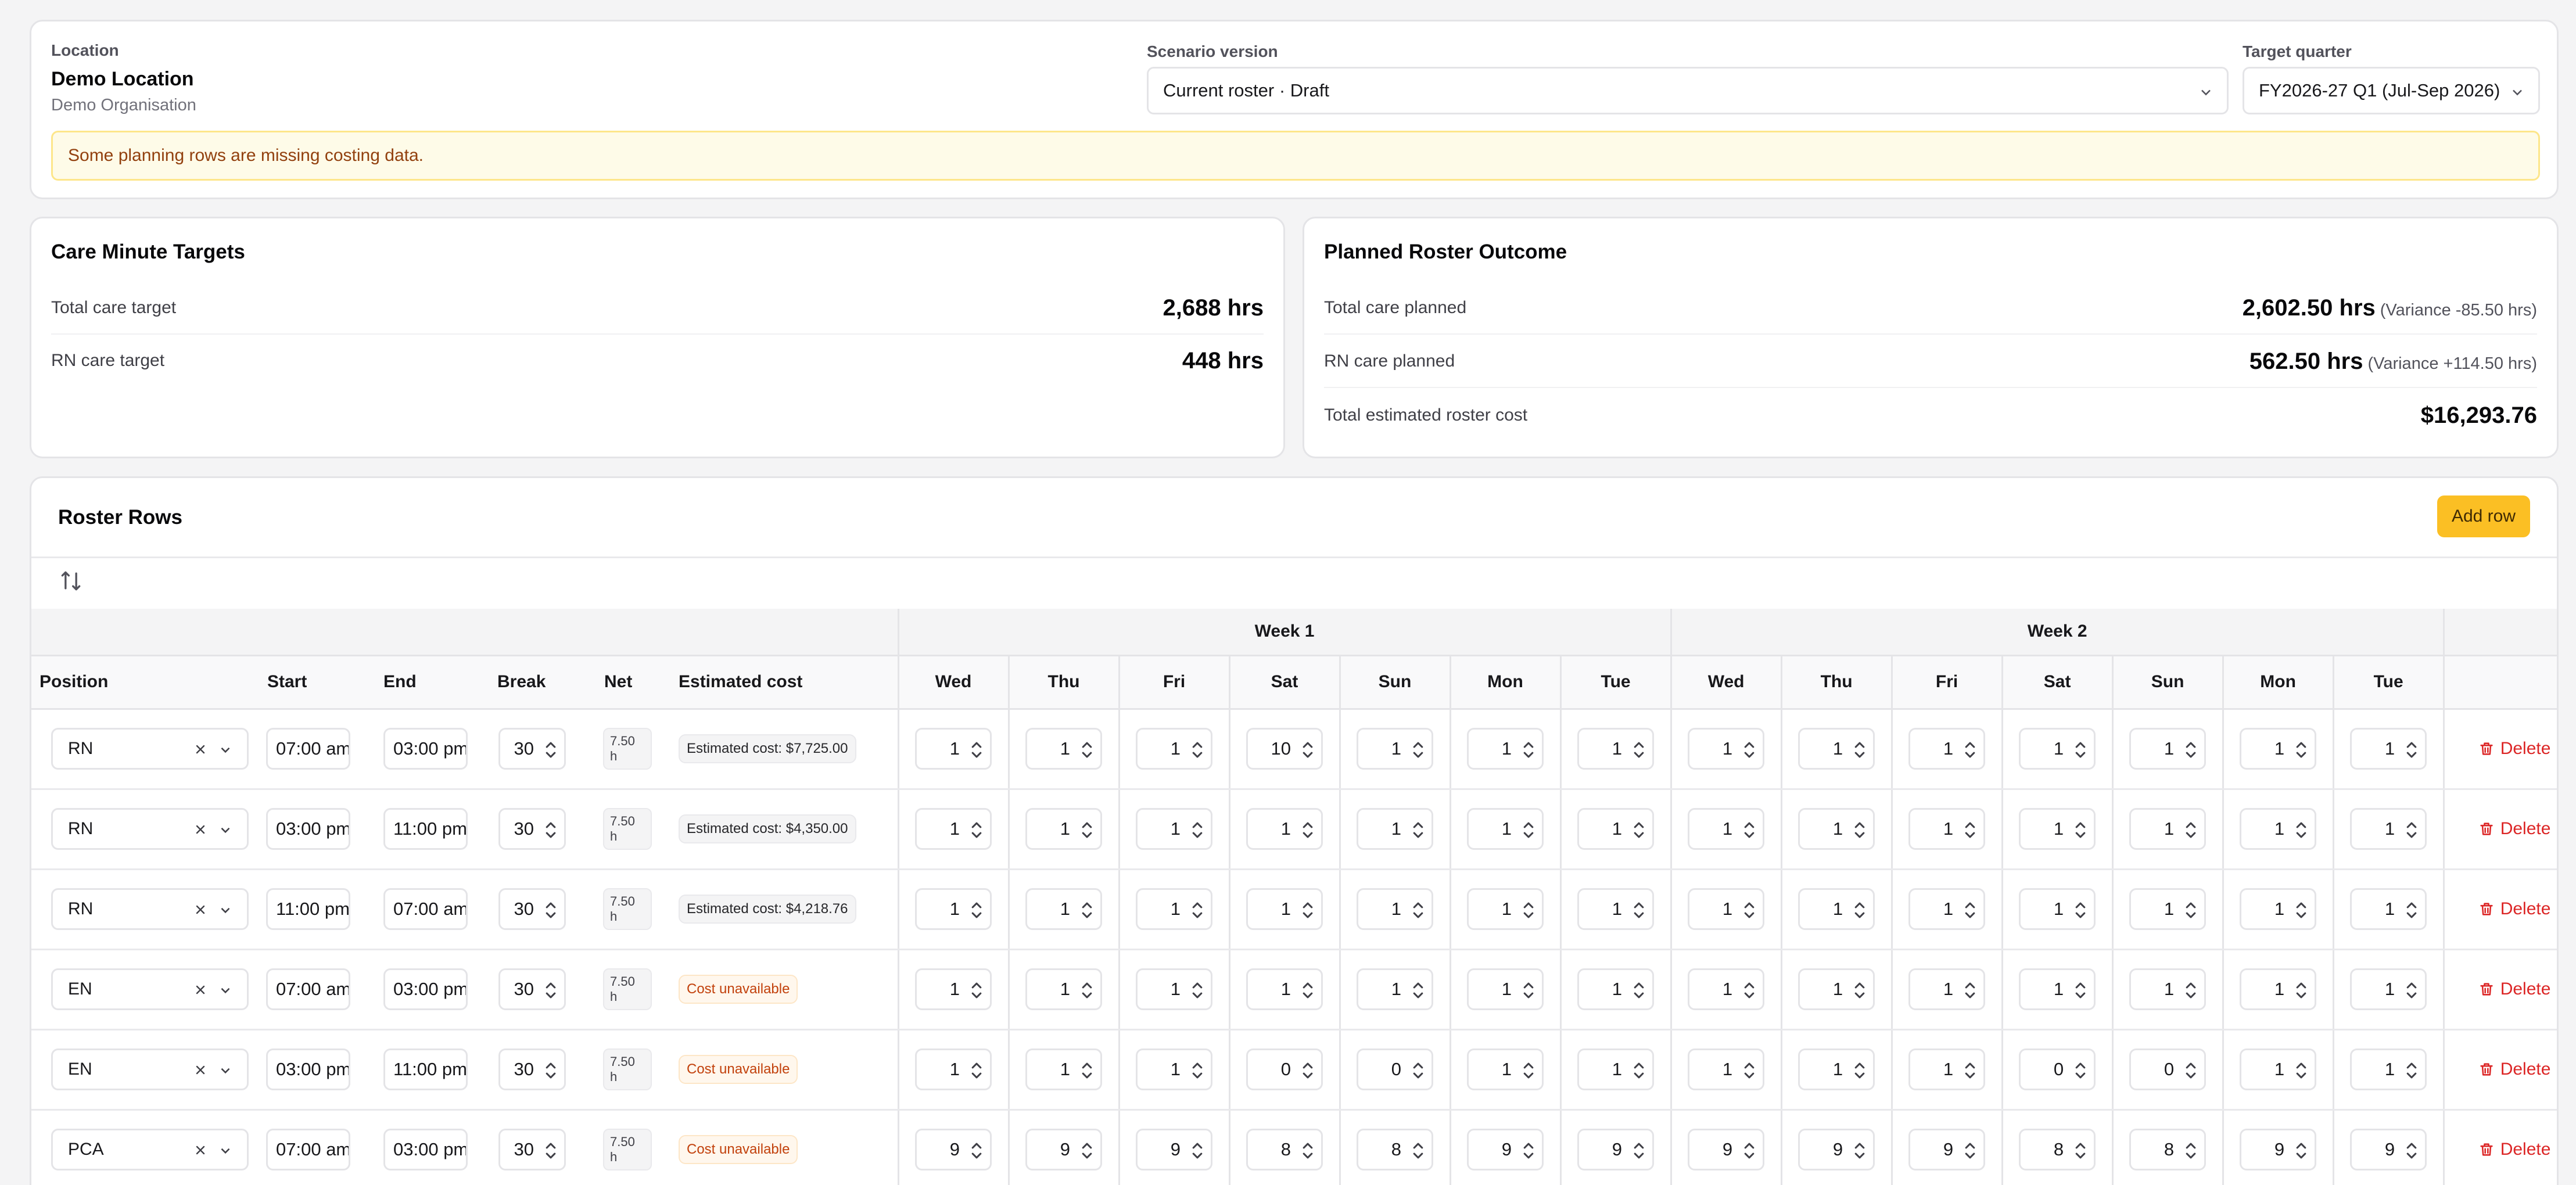 The width and height of the screenshot is (2576, 1185). Describe the element at coordinates (150, 989) in the screenshot. I see `position-select: EN` at that location.